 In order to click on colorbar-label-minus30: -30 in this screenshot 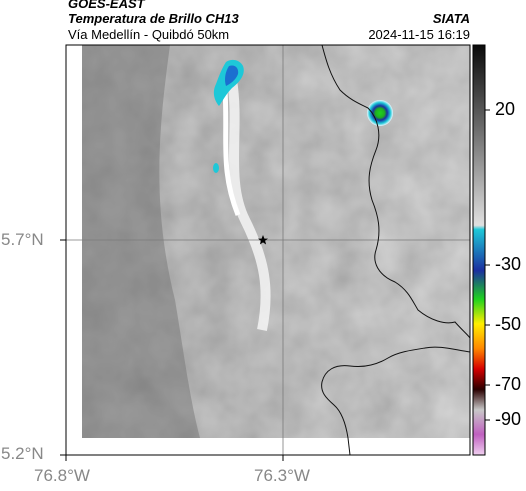, I will do `click(508, 264)`.